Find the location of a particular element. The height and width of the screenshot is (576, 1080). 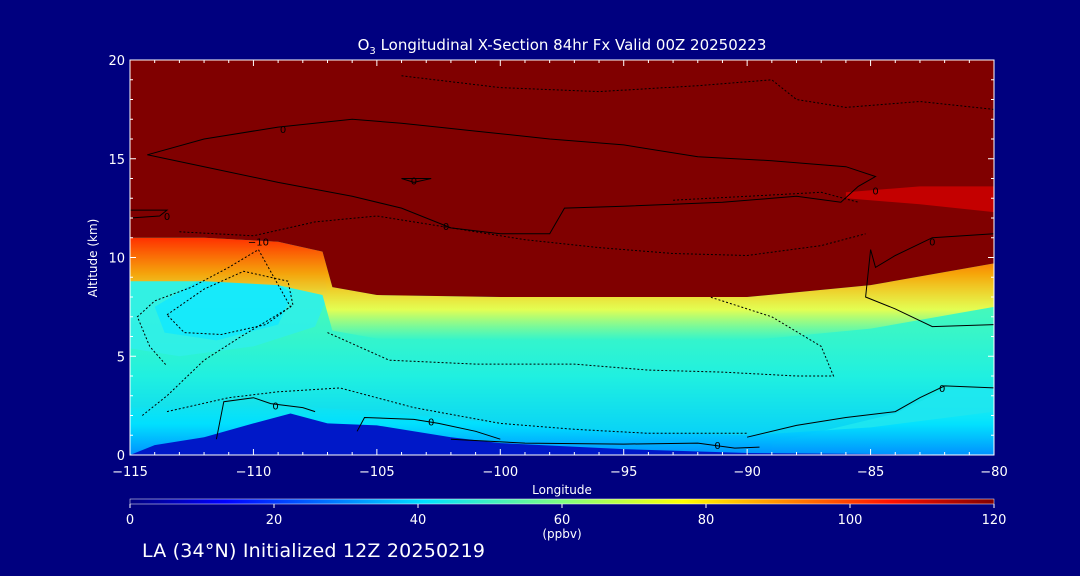

colorbar-ticks: 0 20 40 60 80 100 120 is located at coordinates (566, 516).